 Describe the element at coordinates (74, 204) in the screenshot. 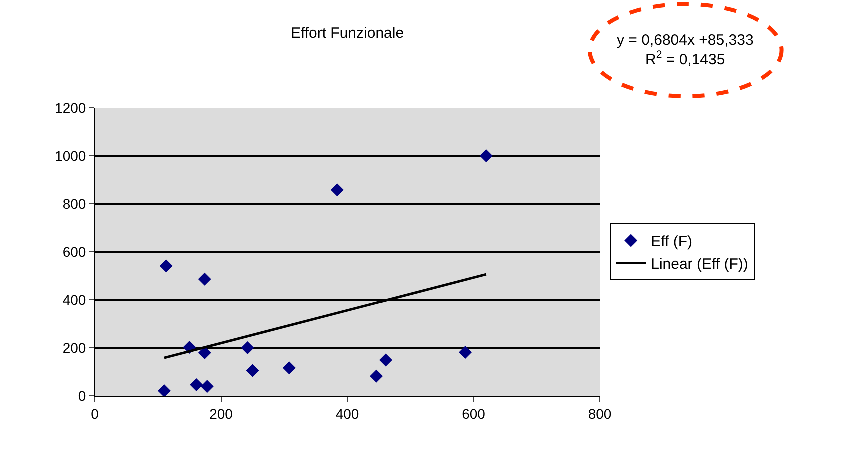

I see `y-tick-label: 800` at that location.